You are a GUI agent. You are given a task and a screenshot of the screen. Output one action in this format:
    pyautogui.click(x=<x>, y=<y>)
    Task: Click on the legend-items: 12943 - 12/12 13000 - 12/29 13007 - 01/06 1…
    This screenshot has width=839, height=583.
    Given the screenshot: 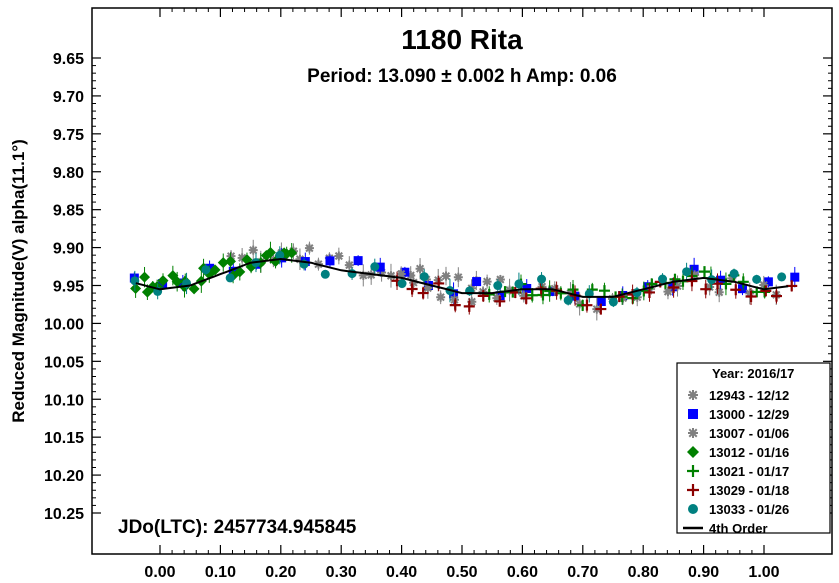 What is the action you would take?
    pyautogui.click(x=736, y=462)
    